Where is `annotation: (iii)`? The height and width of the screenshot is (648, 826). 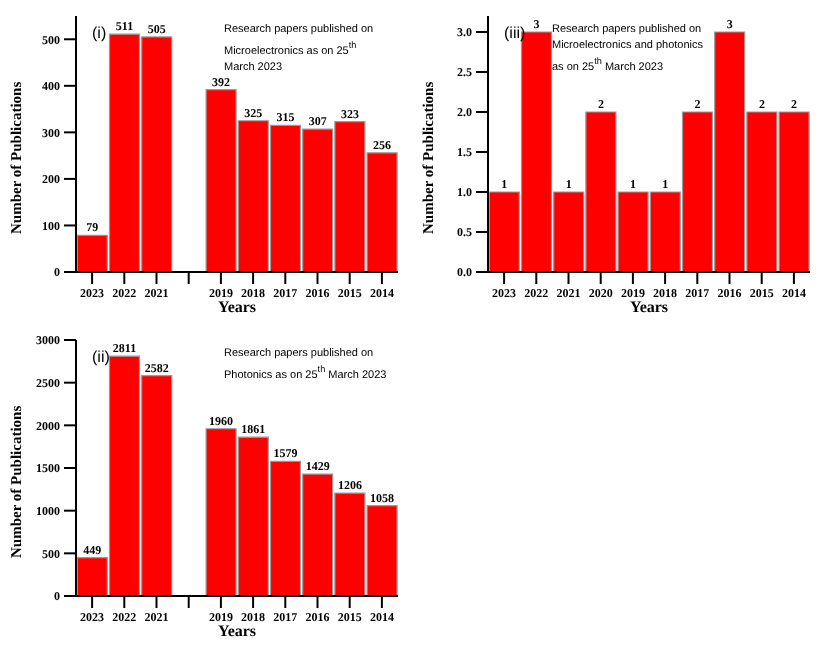
annotation: (iii) is located at coordinates (515, 33).